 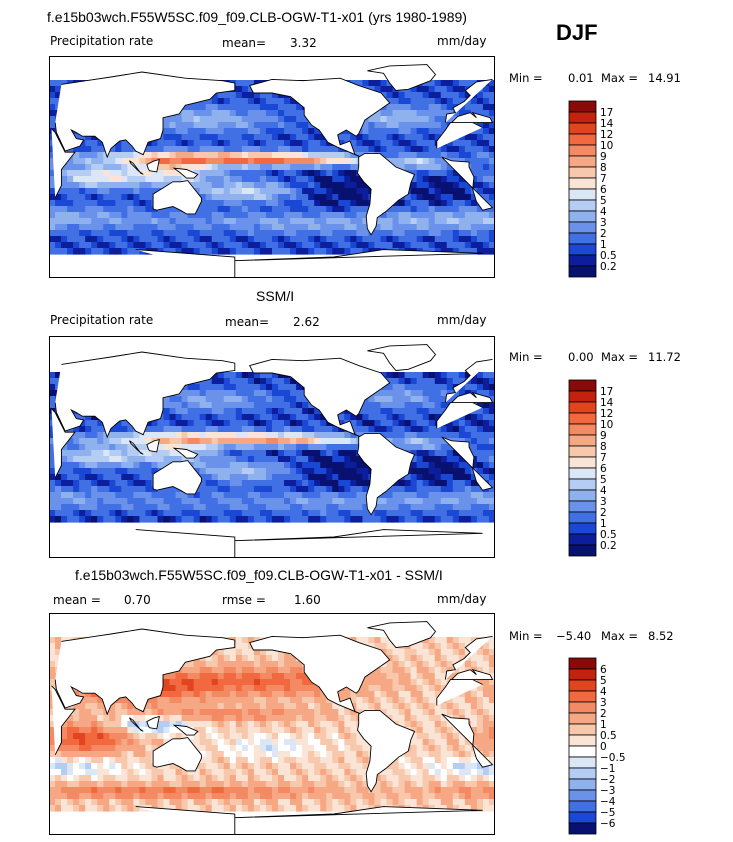 I want to click on colorbar-tick-label: 3, so click(x=603, y=223).